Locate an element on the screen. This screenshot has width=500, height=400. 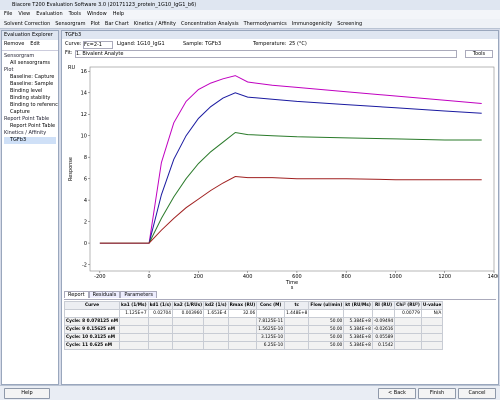
menu-item: Evaluation is located at coordinates (49, 14).